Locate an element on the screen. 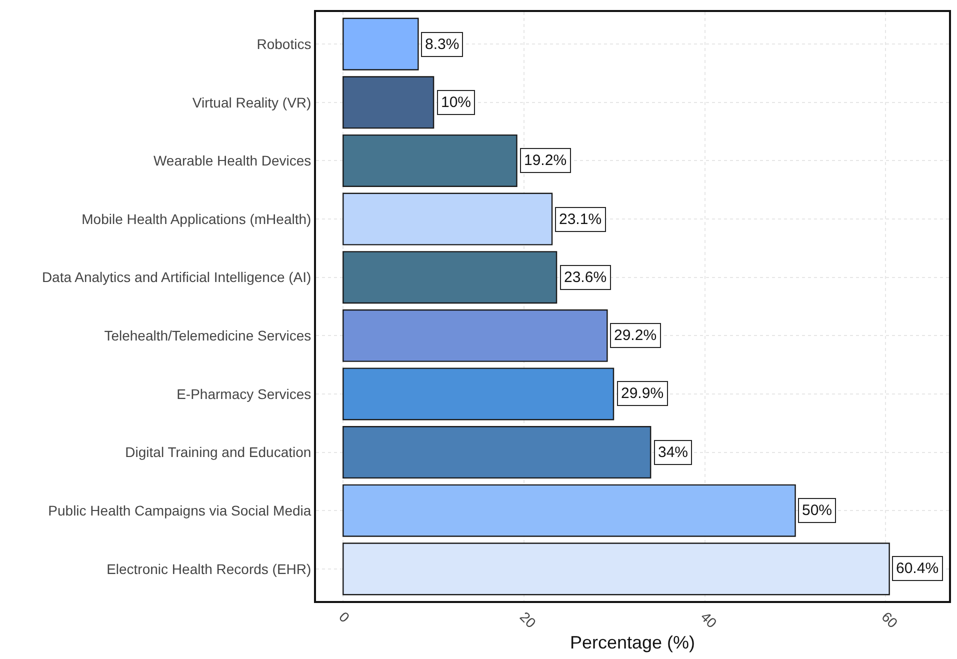 Image resolution: width=957 pixels, height=659 pixels. y-tick-label: Mobile Health Applications (mHealth) is located at coordinates (197, 218).